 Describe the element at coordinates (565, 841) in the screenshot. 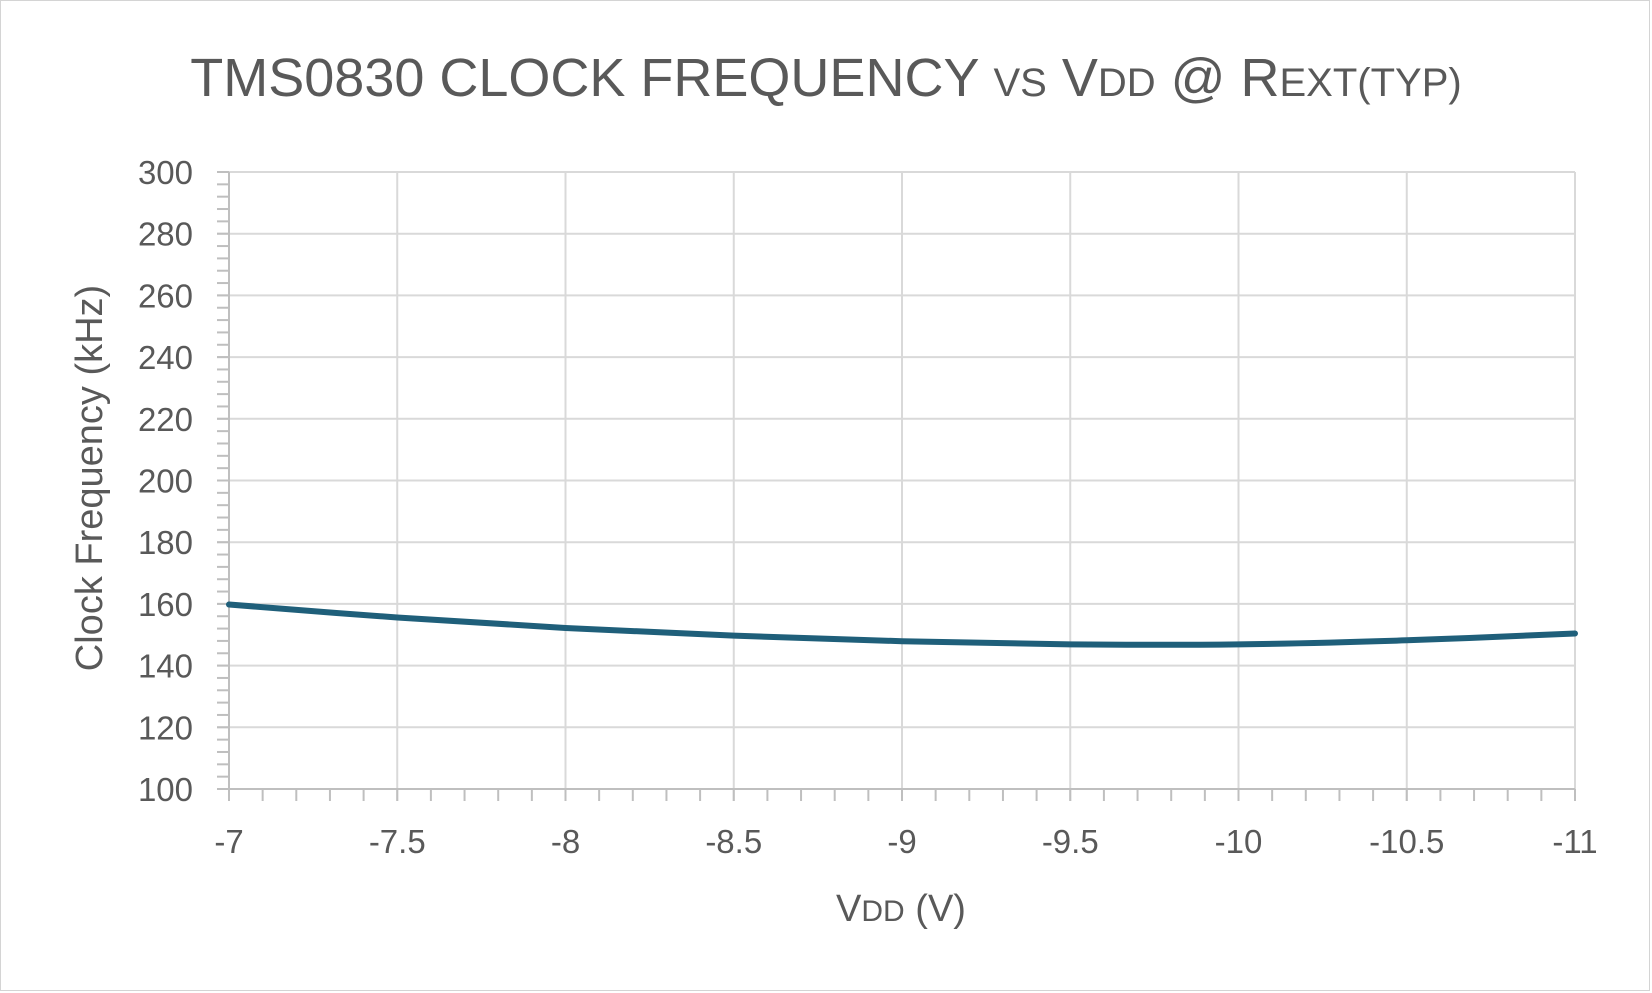

I see `x-tick-label: -8` at that location.